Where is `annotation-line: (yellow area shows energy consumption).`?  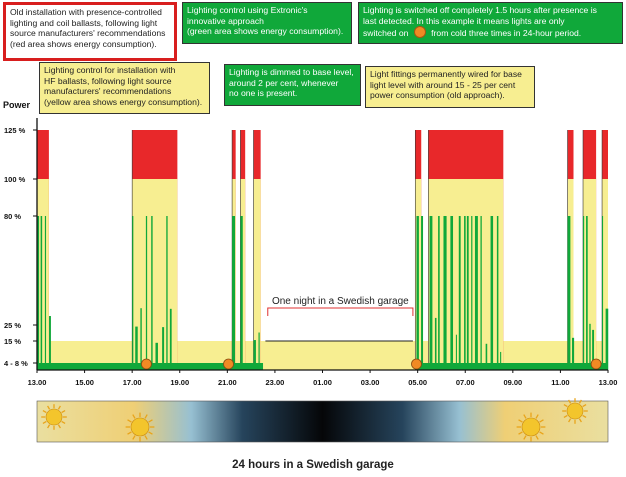
annotation-line: (yellow area shows energy consumption). is located at coordinates (123, 101).